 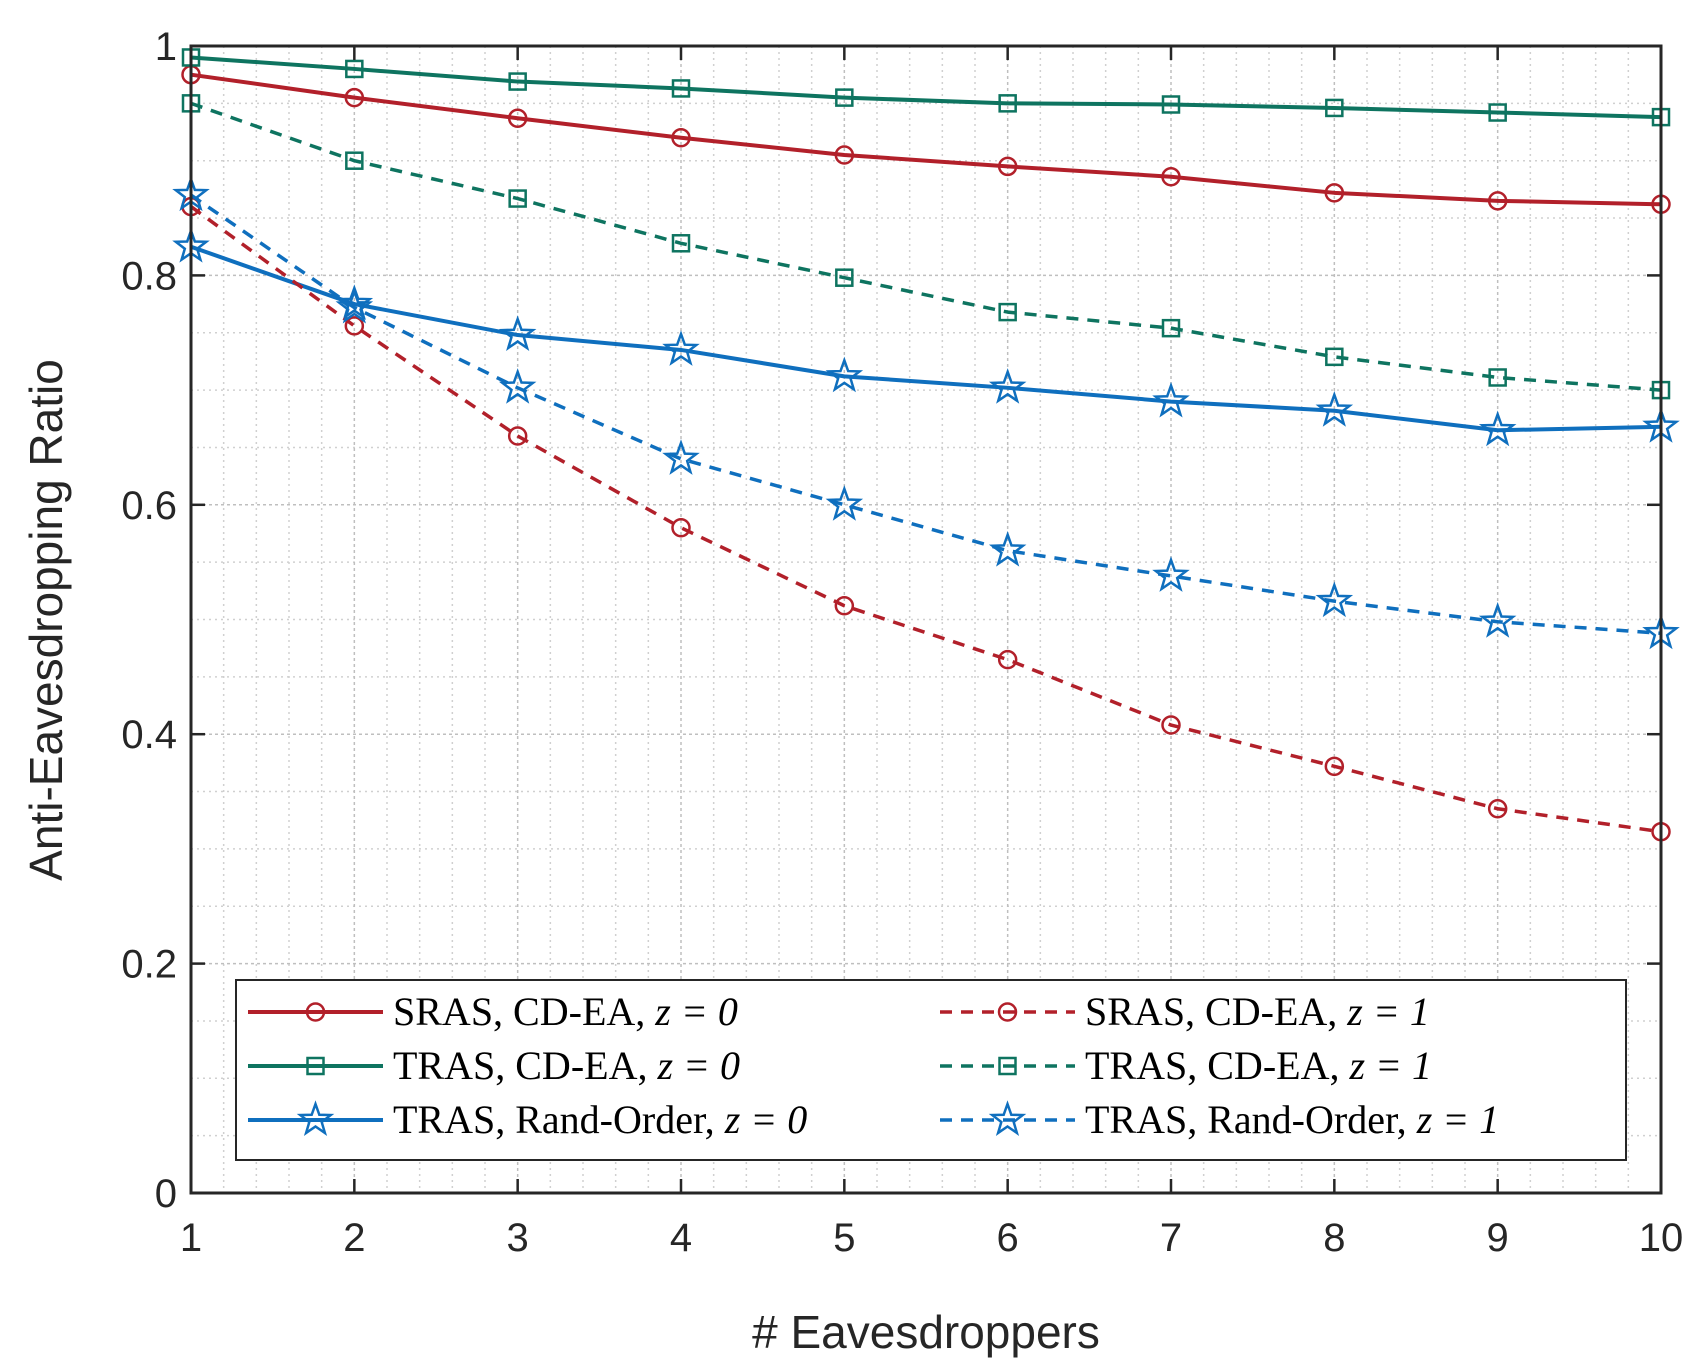 I want to click on y-tick-label: 1, so click(x=166, y=47).